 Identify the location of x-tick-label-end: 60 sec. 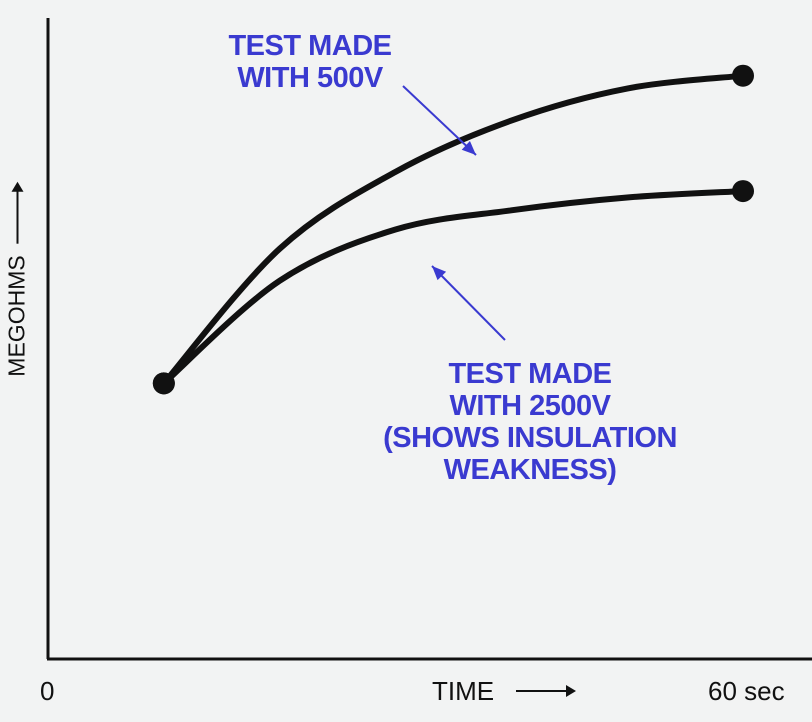
(746, 691).